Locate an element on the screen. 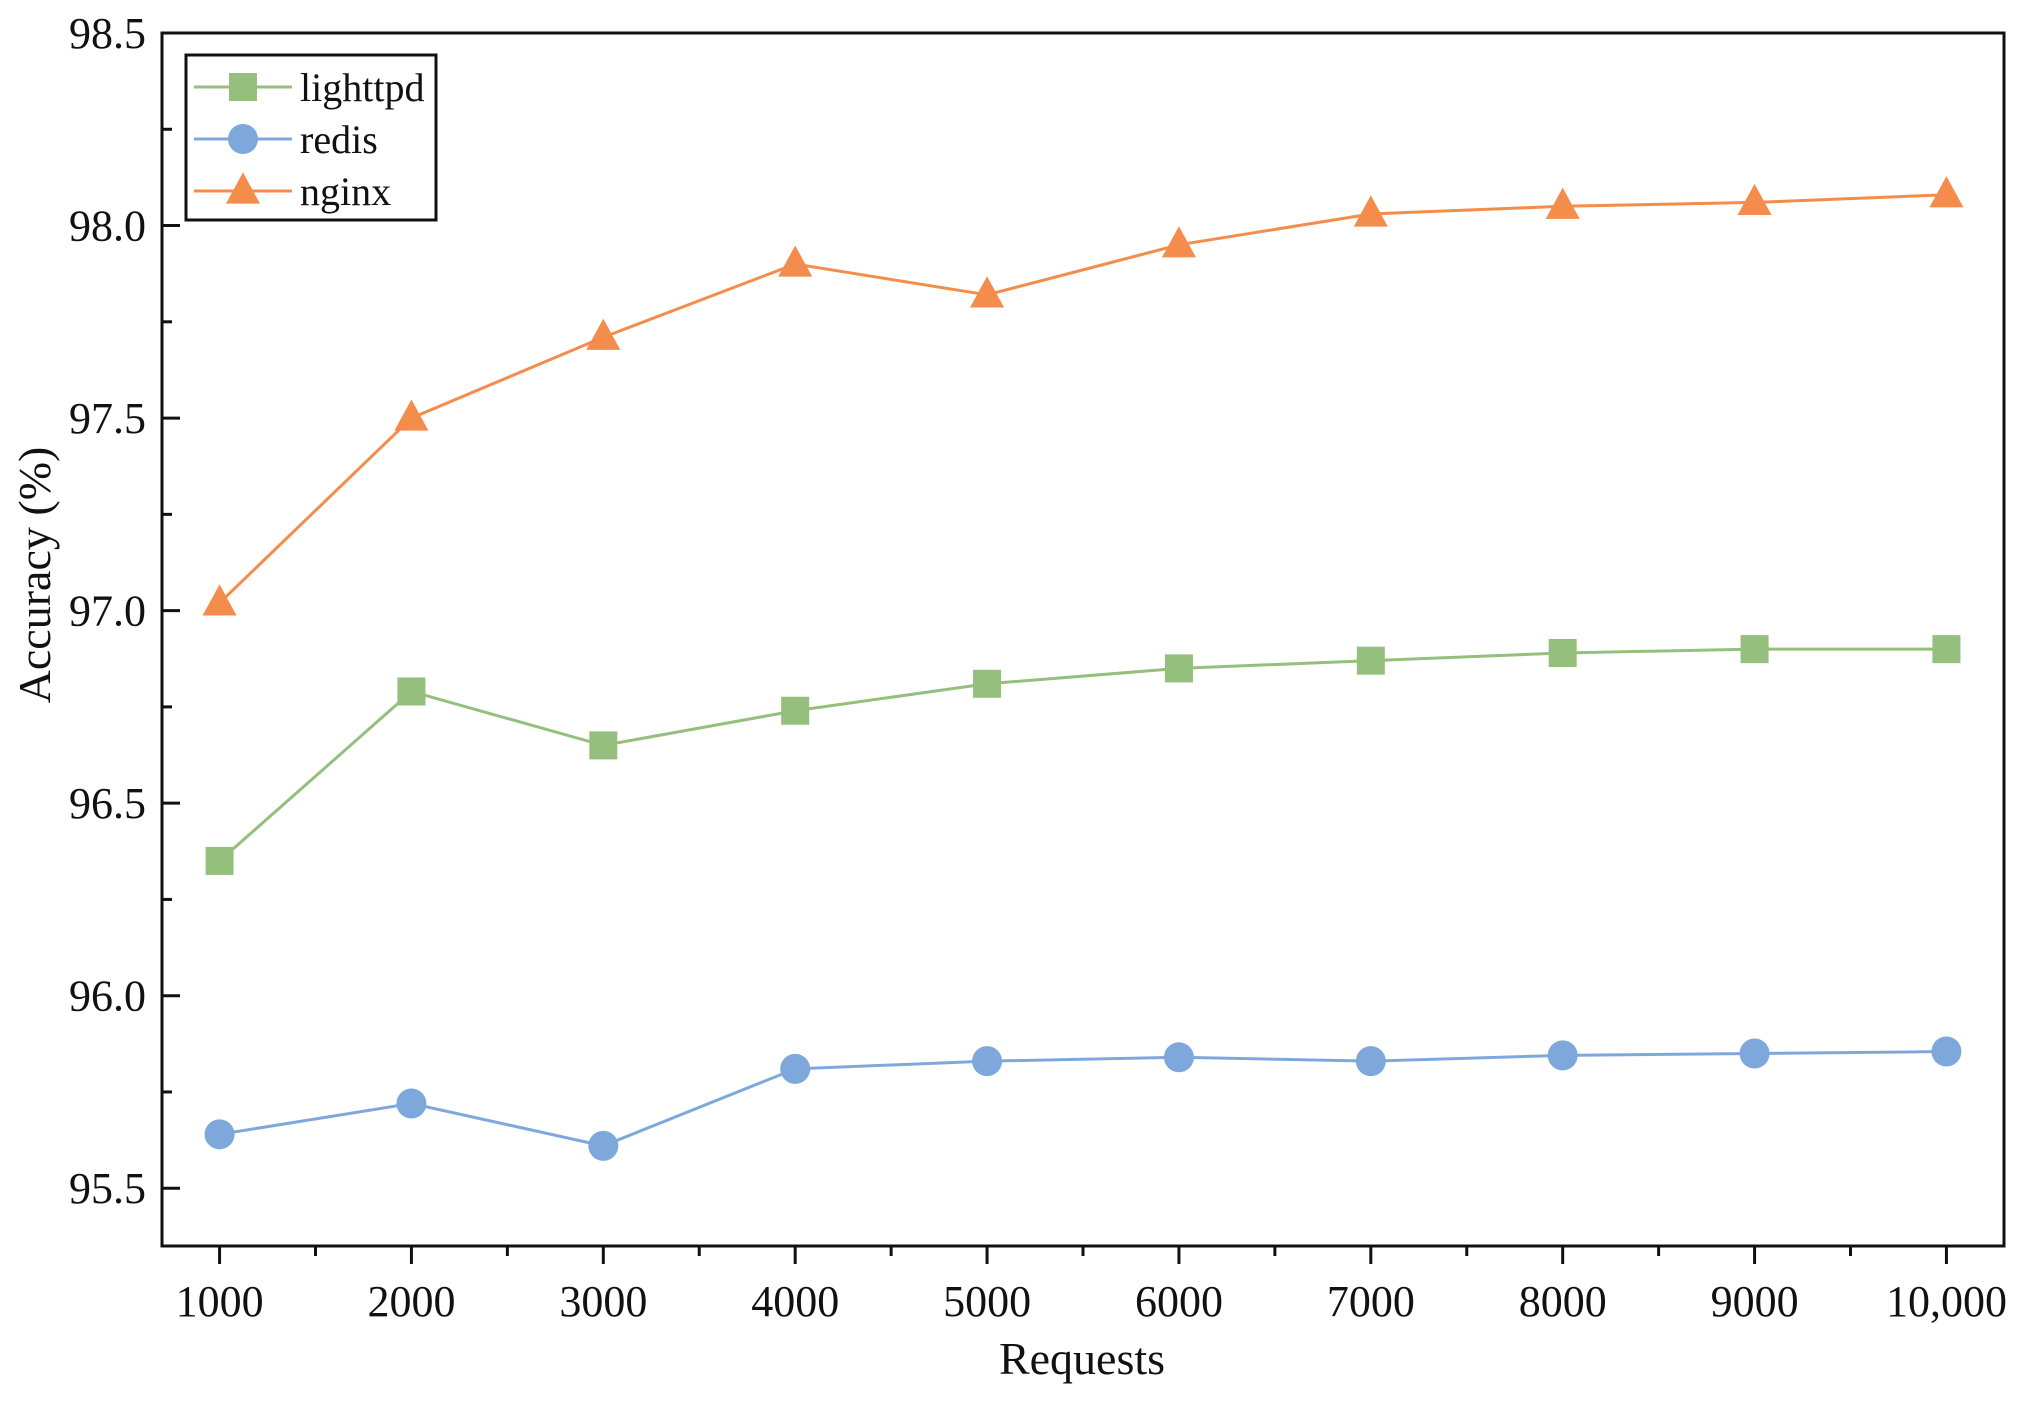 The image size is (2019, 1402). lighttpd-line is located at coordinates (1082, 755).